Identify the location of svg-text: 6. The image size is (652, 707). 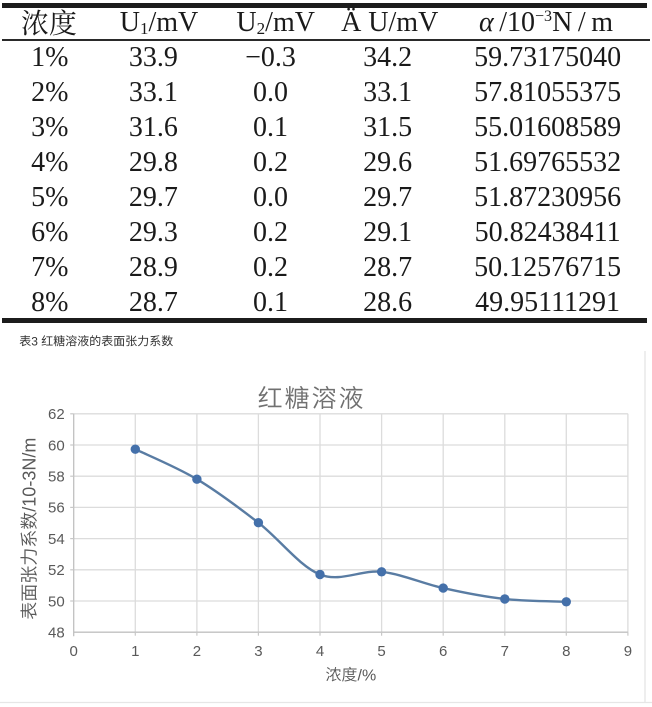
(443, 651).